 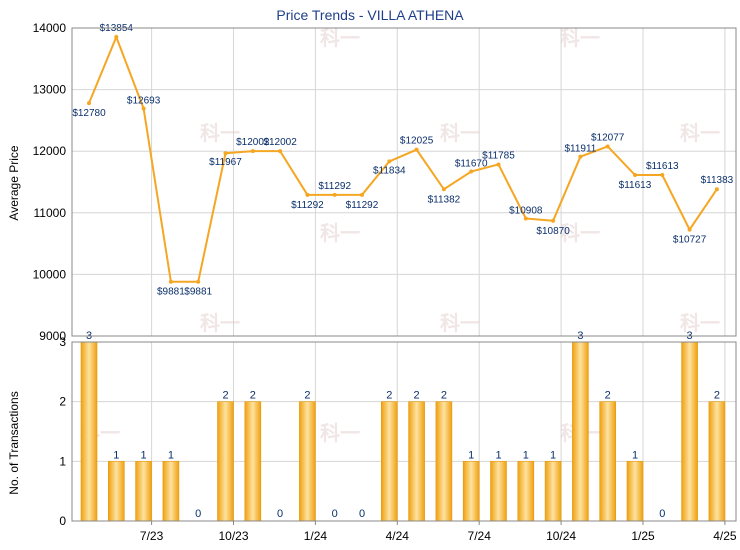 What do you see at coordinates (480, 536) in the screenshot?
I see `x-tick-label: 7/24` at bounding box center [480, 536].